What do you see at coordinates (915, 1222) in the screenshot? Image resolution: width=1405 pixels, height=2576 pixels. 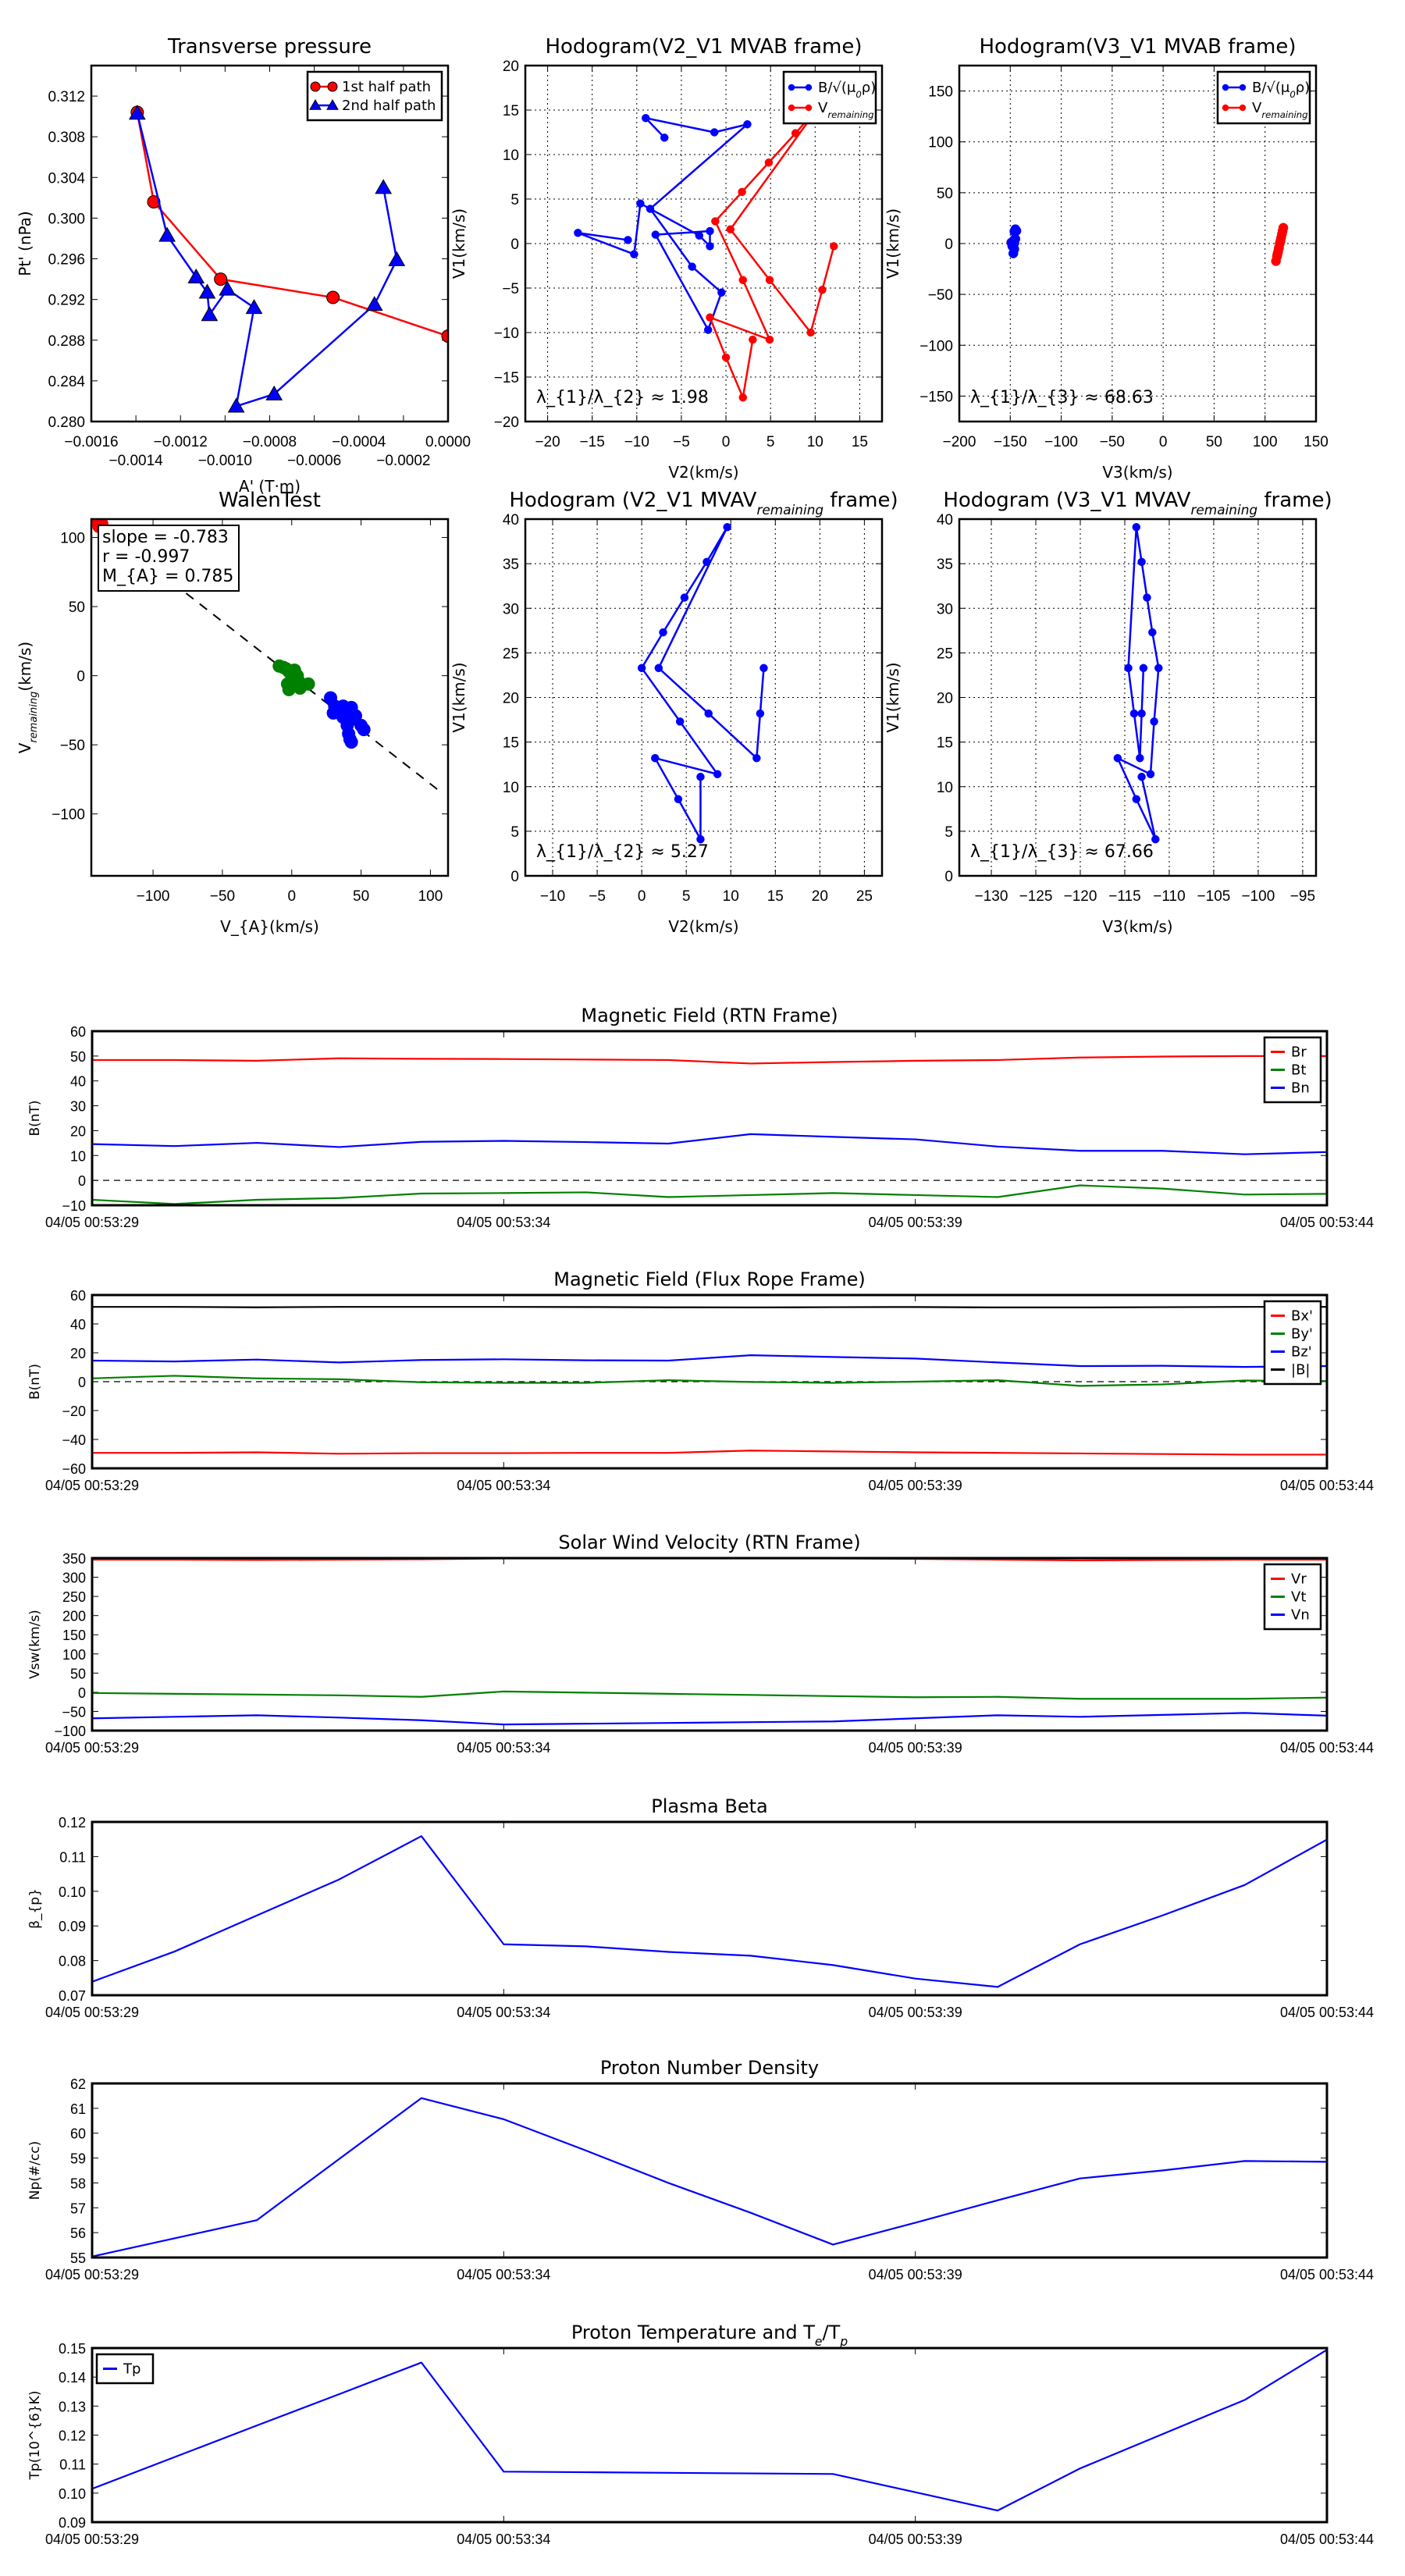 I see `x-tick-label: 04/05 00:53:39` at bounding box center [915, 1222].